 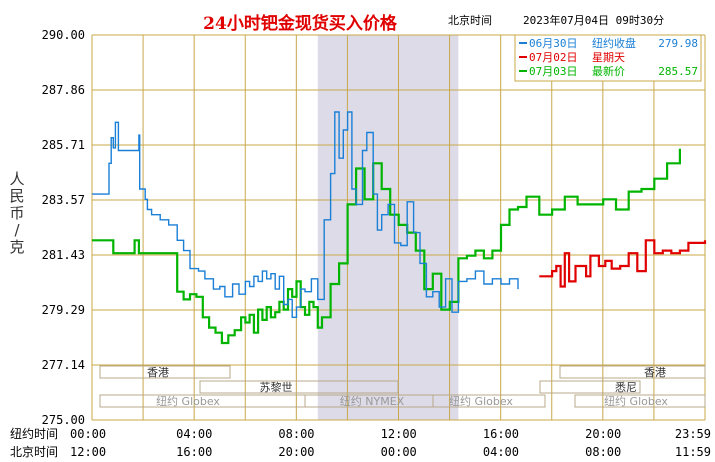 I want to click on header-timezone: 北京时间, so click(x=470, y=20).